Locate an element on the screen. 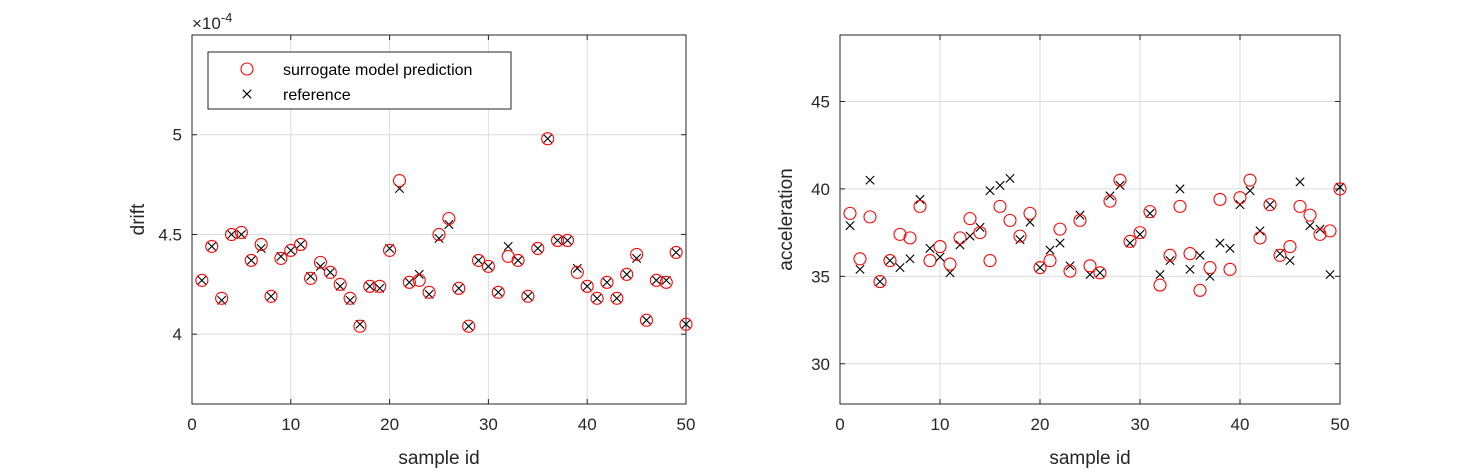 The width and height of the screenshot is (1476, 472). x-tick-label: 20 is located at coordinates (1040, 424).